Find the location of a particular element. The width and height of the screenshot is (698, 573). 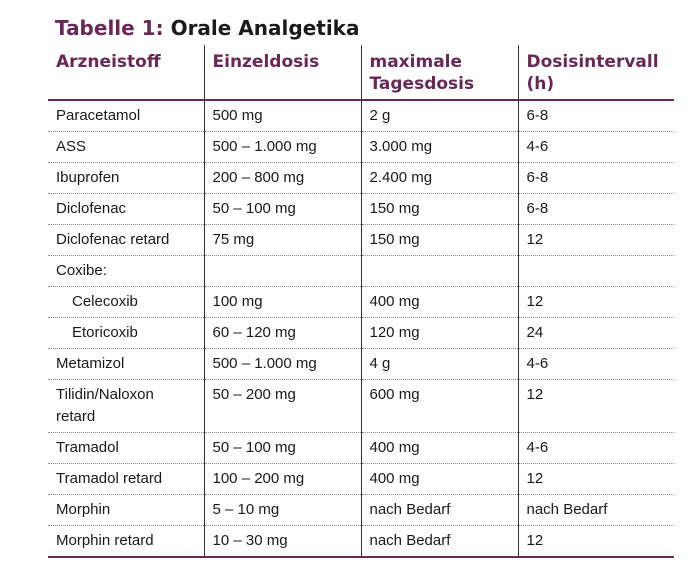

table-row: Morphin retard 10 – 30 mg nach Bedarf 12 is located at coordinates (361, 541).